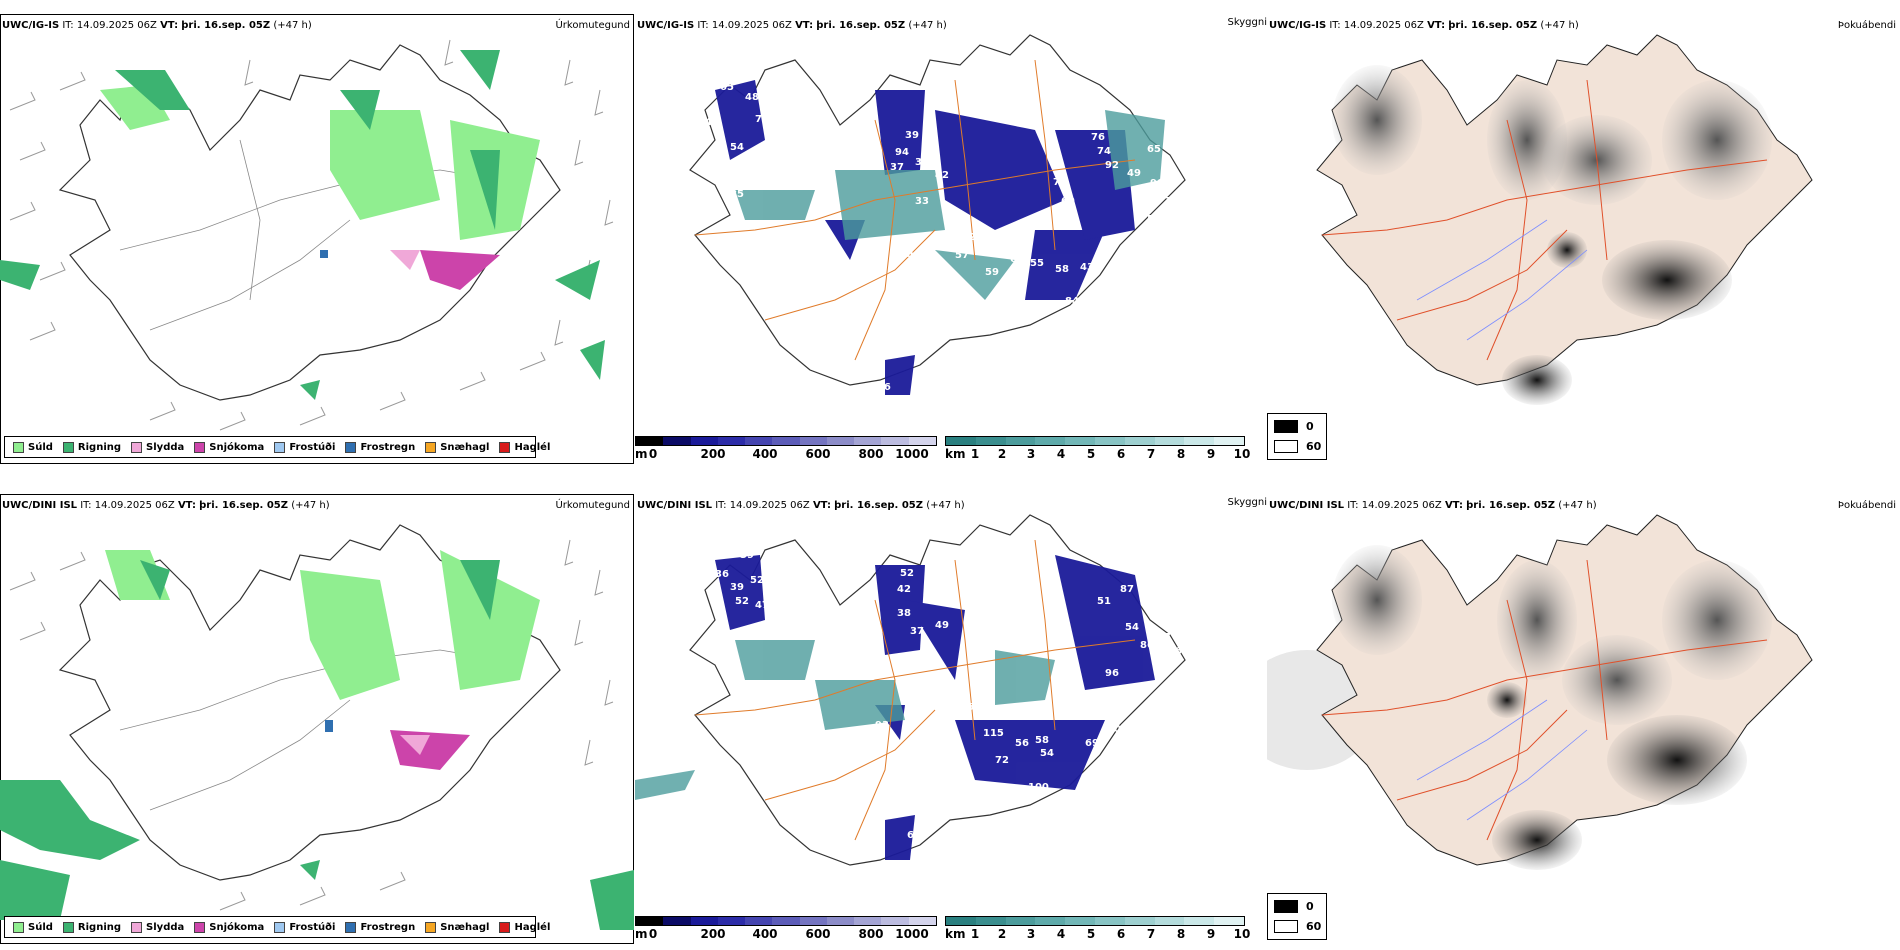 The height and width of the screenshot is (950, 1900). Describe the element at coordinates (388, 447) in the screenshot. I see `legend-label: Frostregn` at that location.